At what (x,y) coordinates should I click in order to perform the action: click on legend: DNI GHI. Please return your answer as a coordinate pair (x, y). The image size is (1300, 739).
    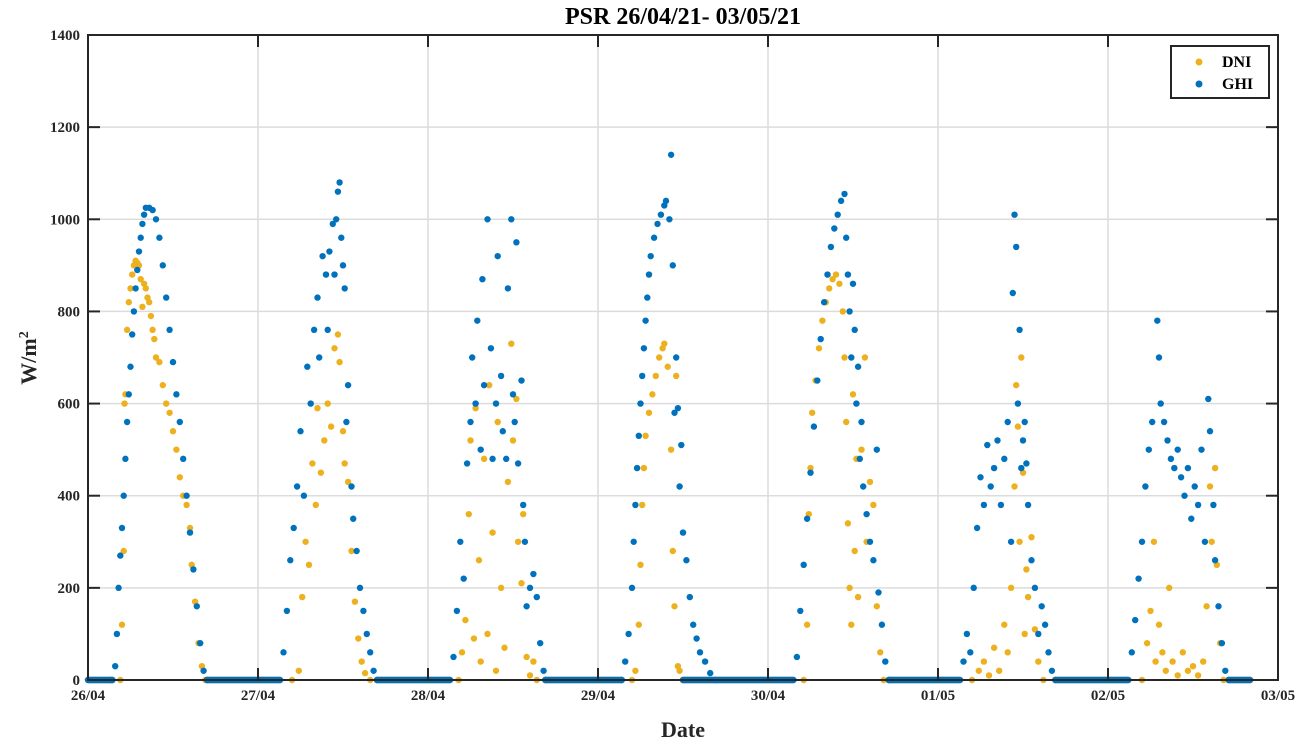
    Looking at the image, I should click on (1220, 72).